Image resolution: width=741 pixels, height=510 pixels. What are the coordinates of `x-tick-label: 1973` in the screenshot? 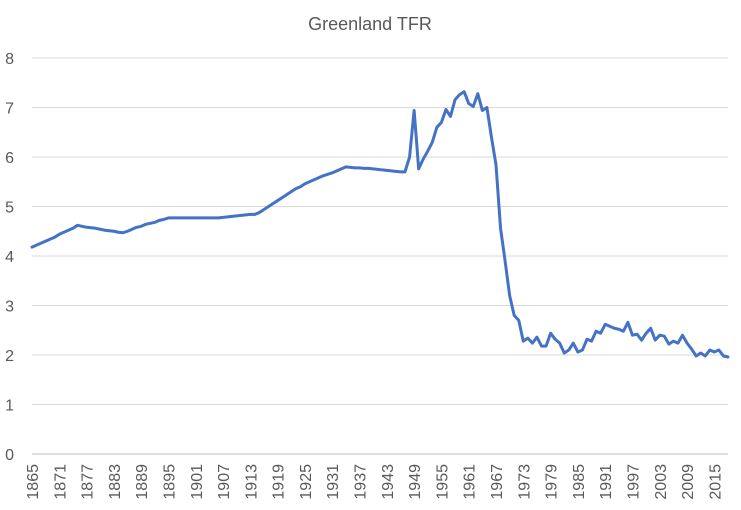 It's located at (524, 482).